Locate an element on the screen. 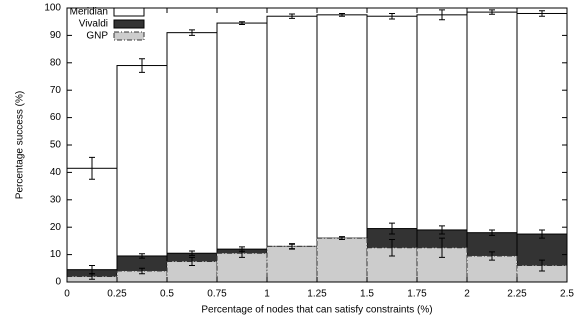 Image resolution: width=585 pixels, height=324 pixels. y-tick-label: 100 is located at coordinates (52, 8).